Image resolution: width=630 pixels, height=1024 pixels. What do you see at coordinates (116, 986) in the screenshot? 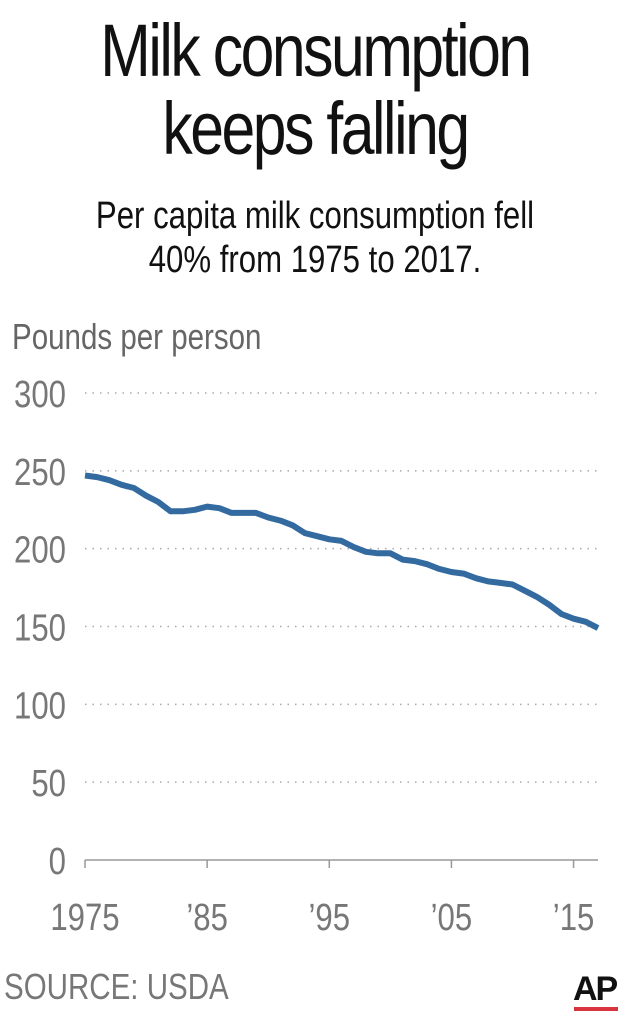
I see `source-note: SOURCE: USDA` at bounding box center [116, 986].